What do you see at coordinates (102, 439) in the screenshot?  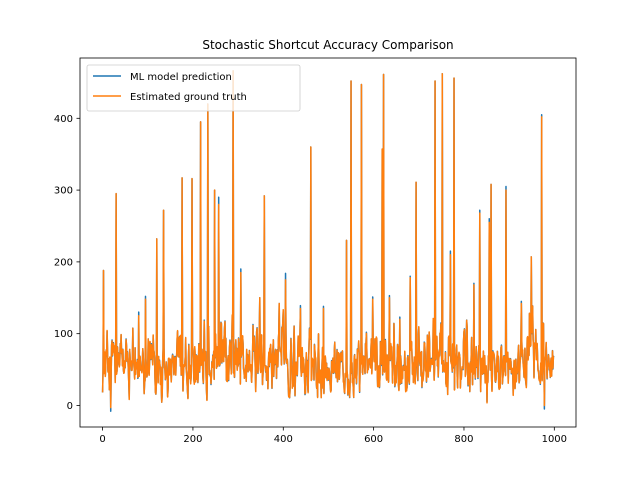 I see `x-tick-label: 0` at bounding box center [102, 439].